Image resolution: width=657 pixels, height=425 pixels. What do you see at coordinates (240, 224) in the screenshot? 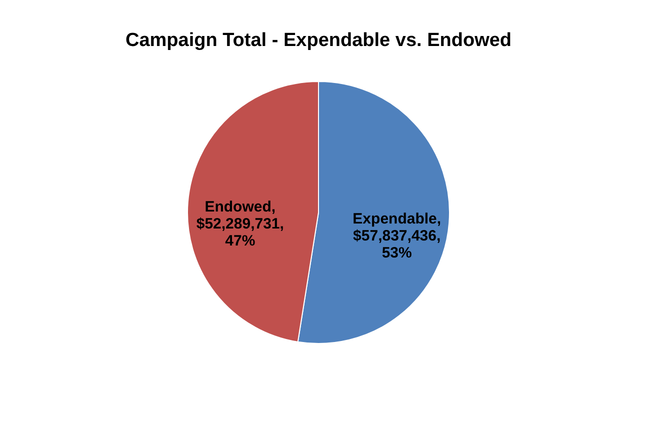
I see `slice-label: Endowed, $52,289,731, 47%` at bounding box center [240, 224].